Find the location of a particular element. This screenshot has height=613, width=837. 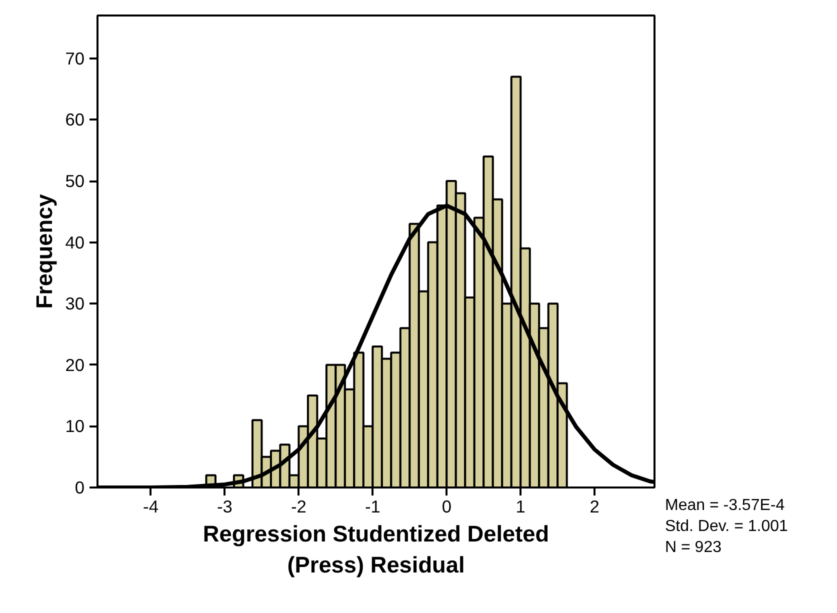

x-tick-label: -3 is located at coordinates (224, 506).